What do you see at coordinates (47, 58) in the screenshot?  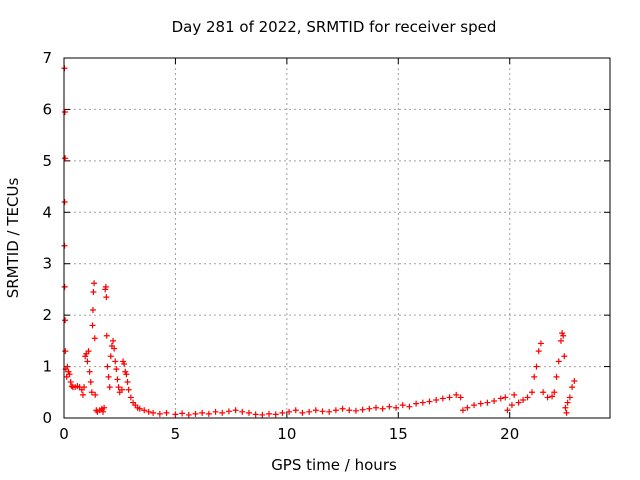 I see `y-tick-label: 7` at bounding box center [47, 58].